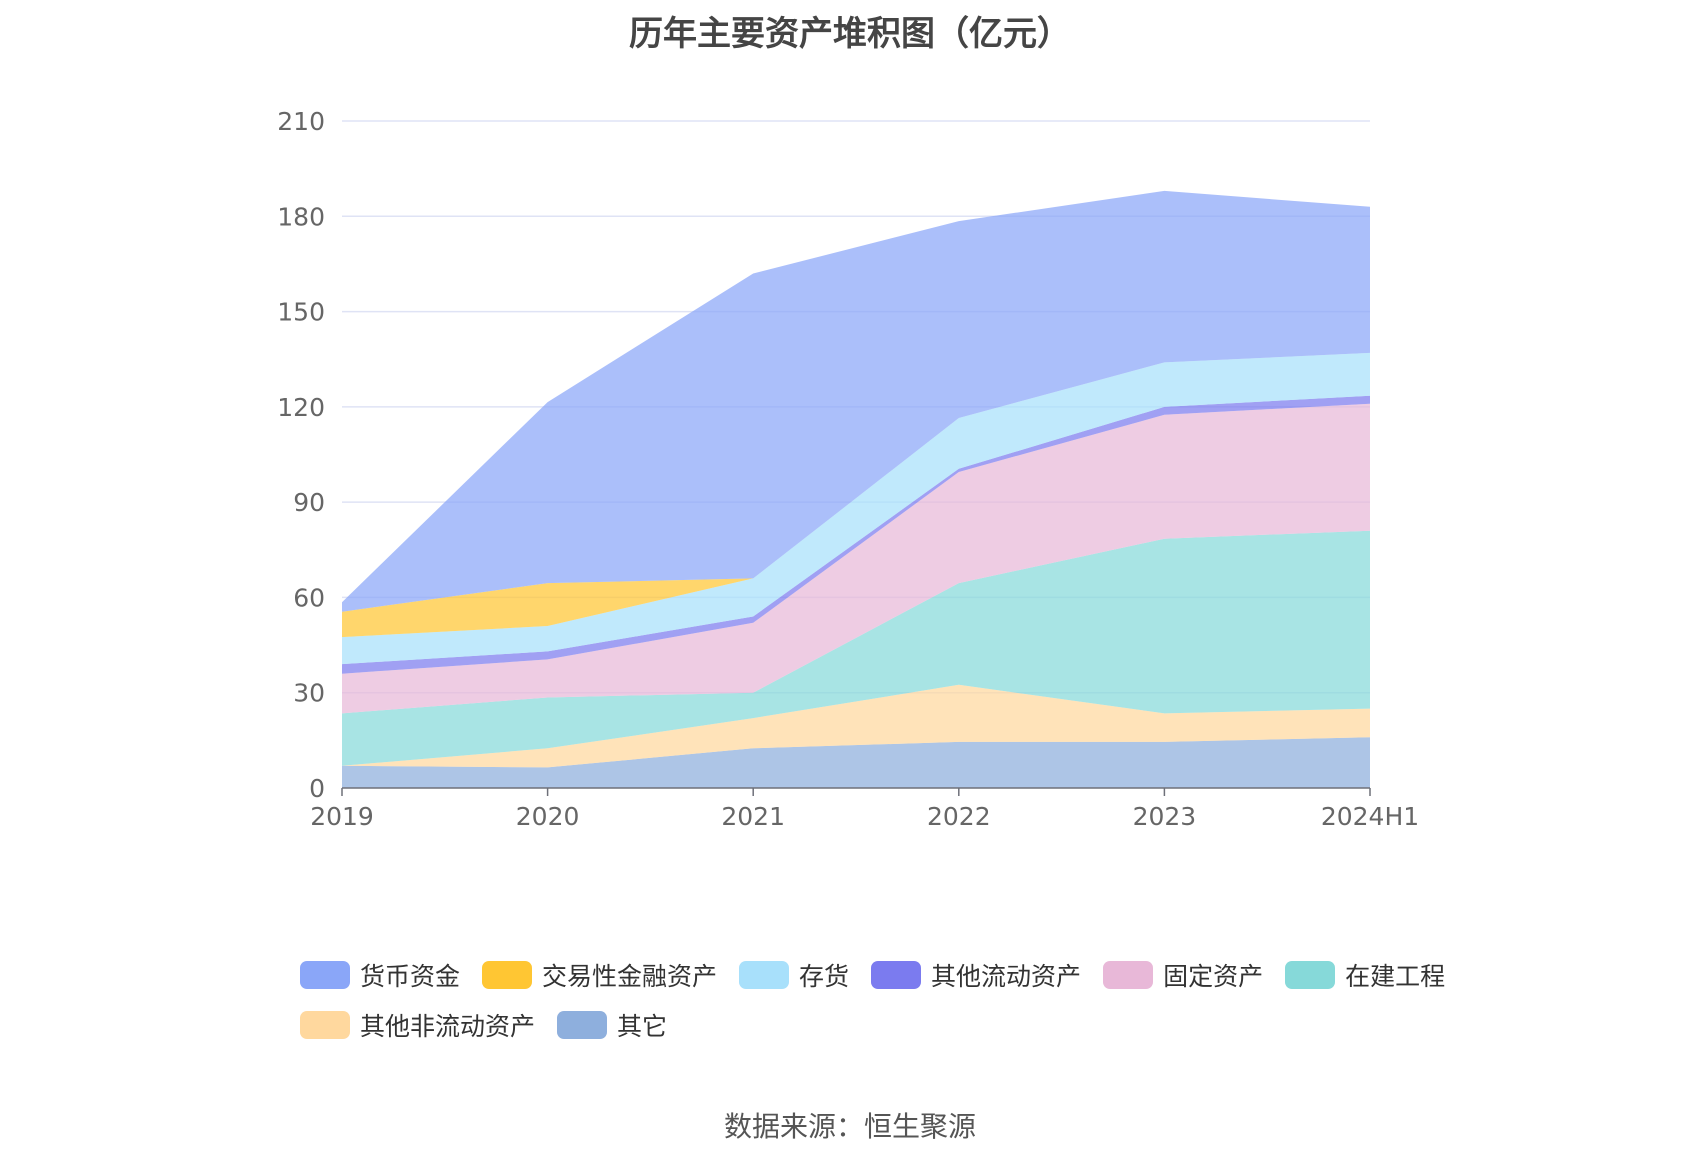 The height and width of the screenshot is (1150, 1700). Describe the element at coordinates (1370, 816) in the screenshot. I see `x-tick-label: 2024H1` at that location.